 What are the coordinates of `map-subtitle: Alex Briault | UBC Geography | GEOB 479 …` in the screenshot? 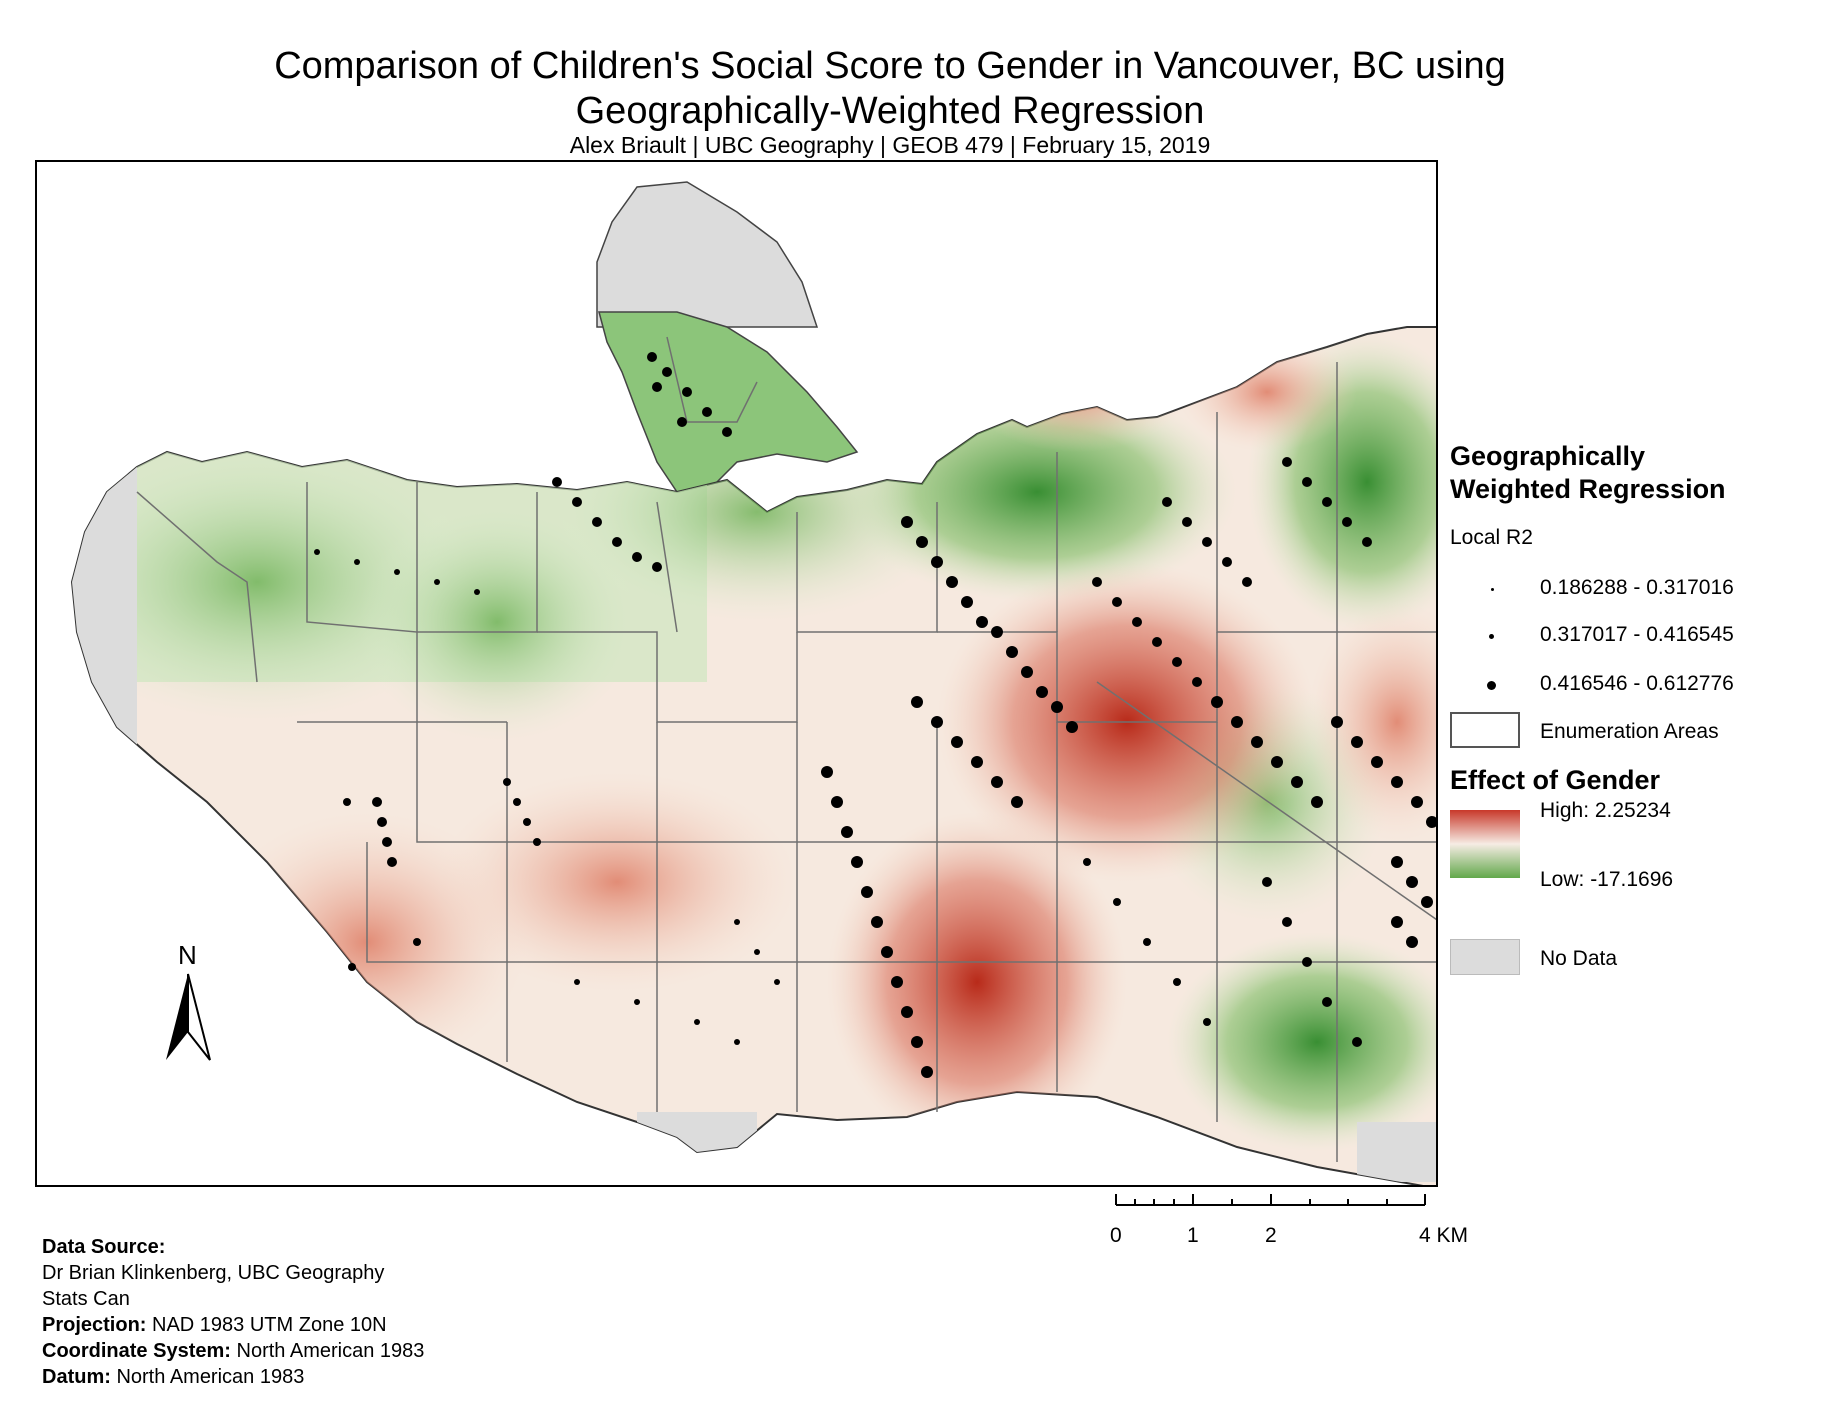 It's located at (890, 145).